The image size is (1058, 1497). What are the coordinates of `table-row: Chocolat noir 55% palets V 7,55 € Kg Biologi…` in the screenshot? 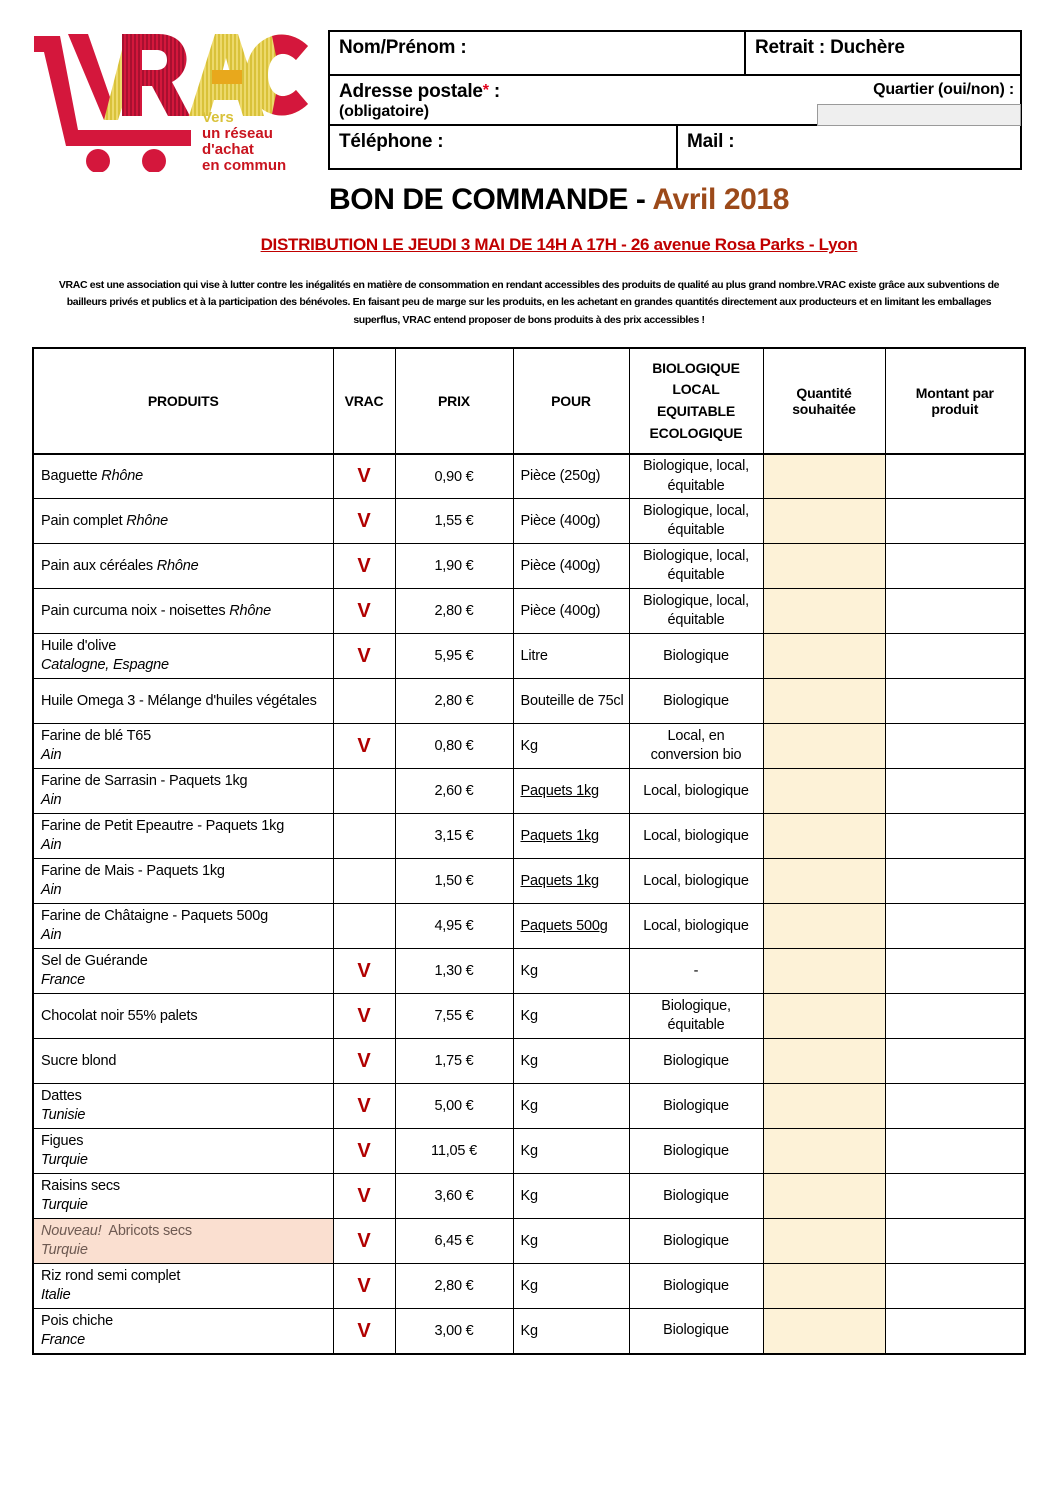 It's located at (529, 1016).